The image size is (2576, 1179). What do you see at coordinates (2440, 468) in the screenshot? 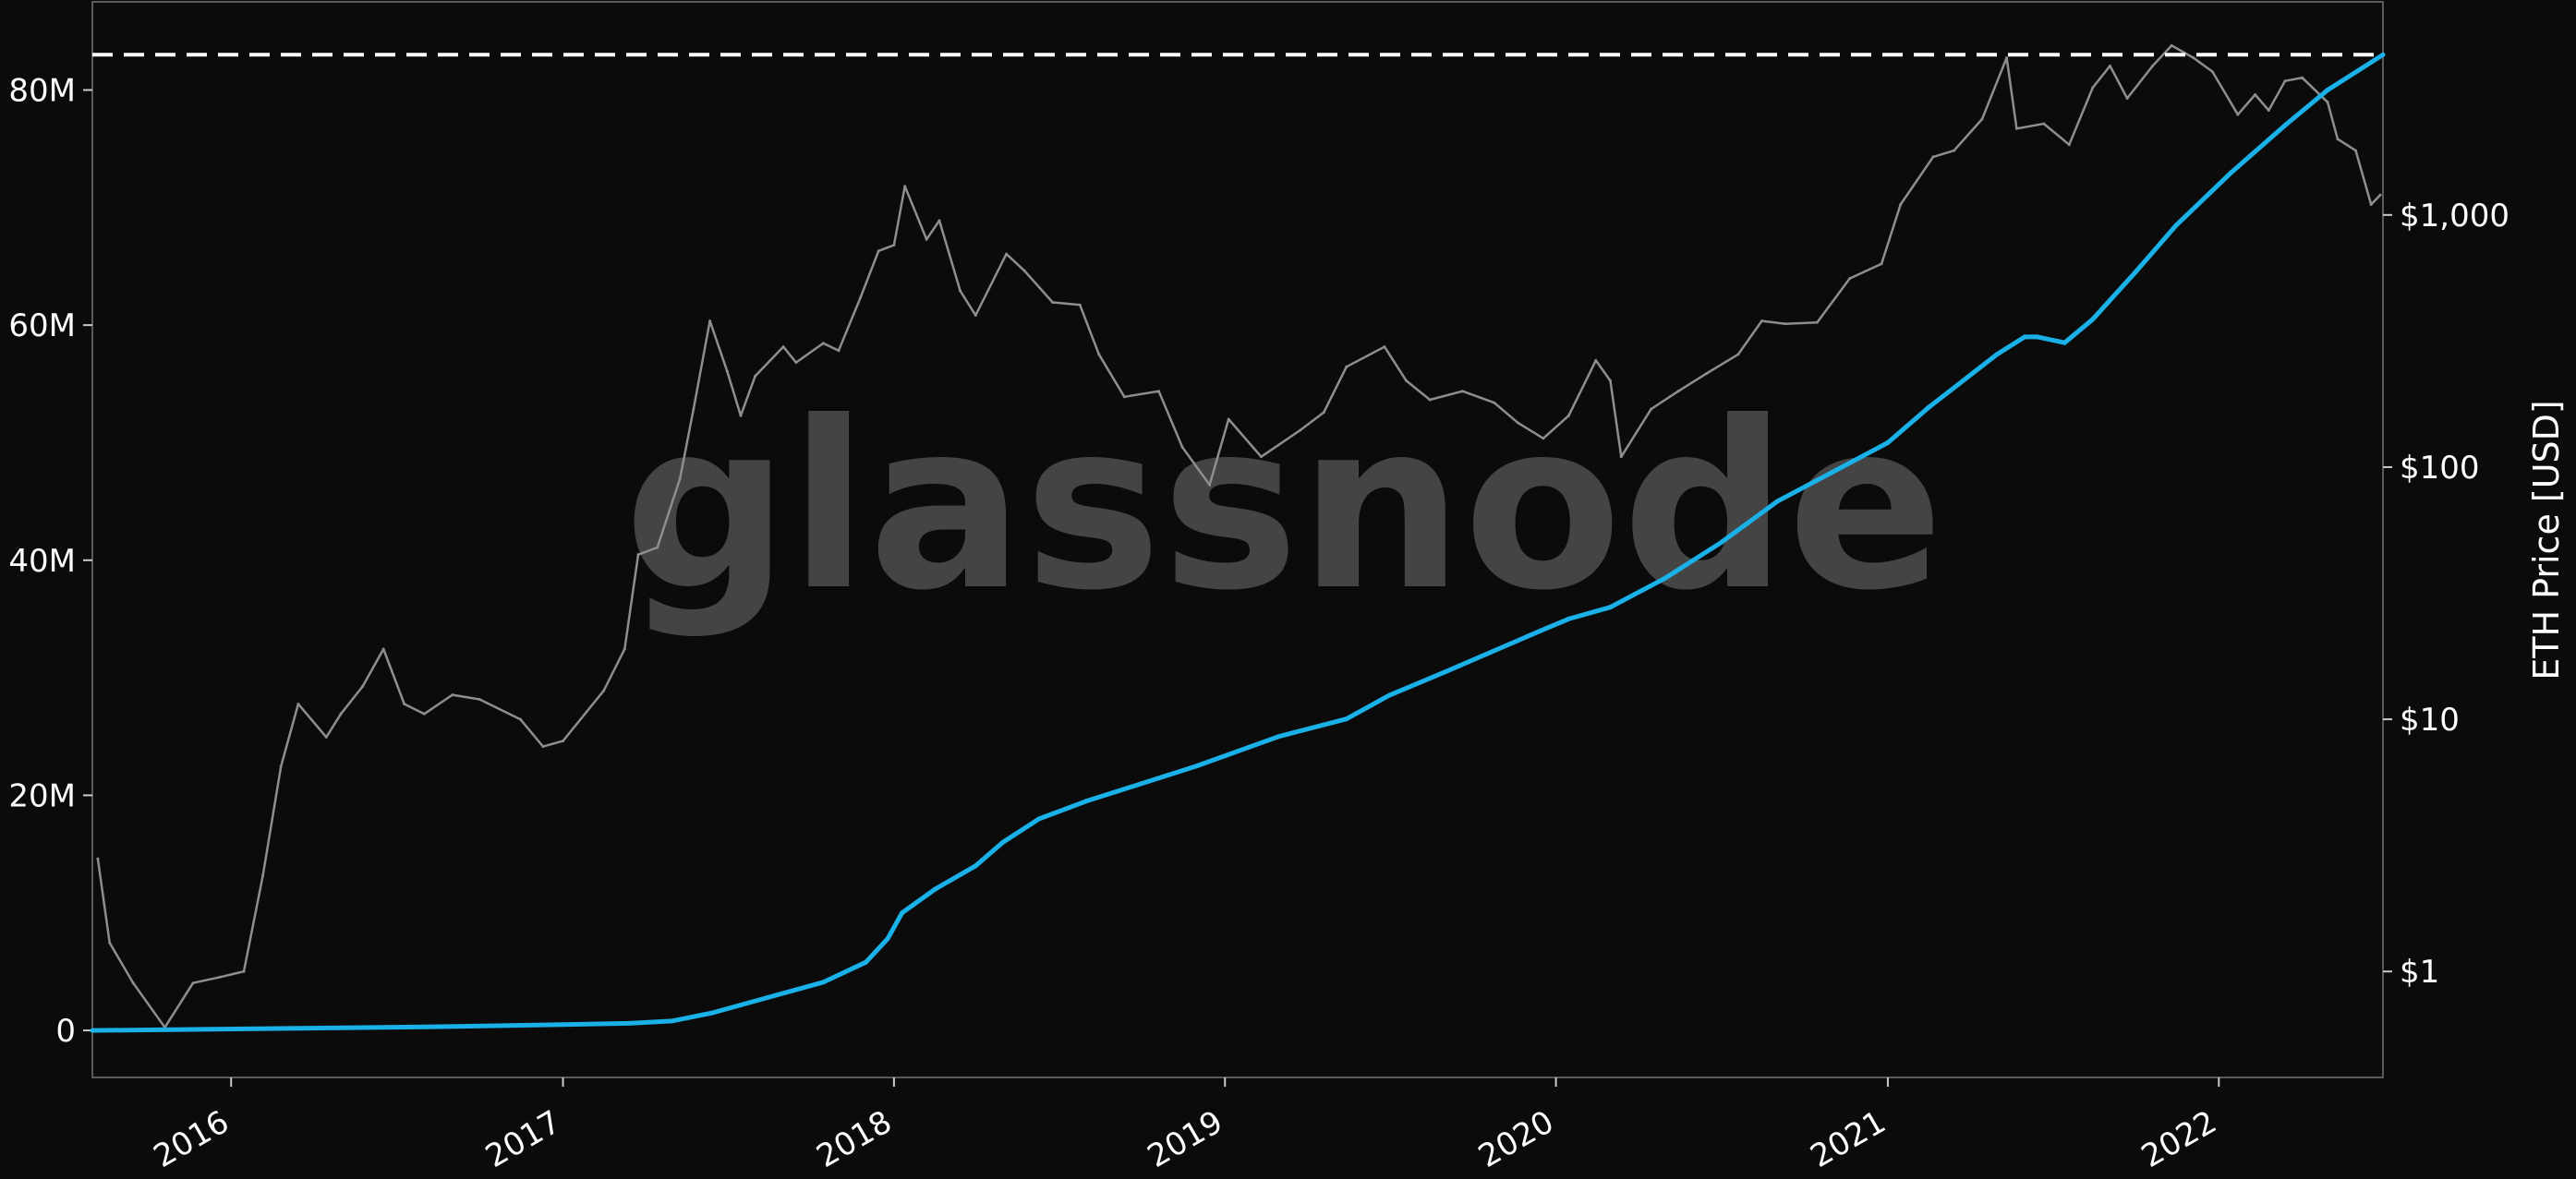
I see `right-tick-label: $100` at bounding box center [2440, 468].